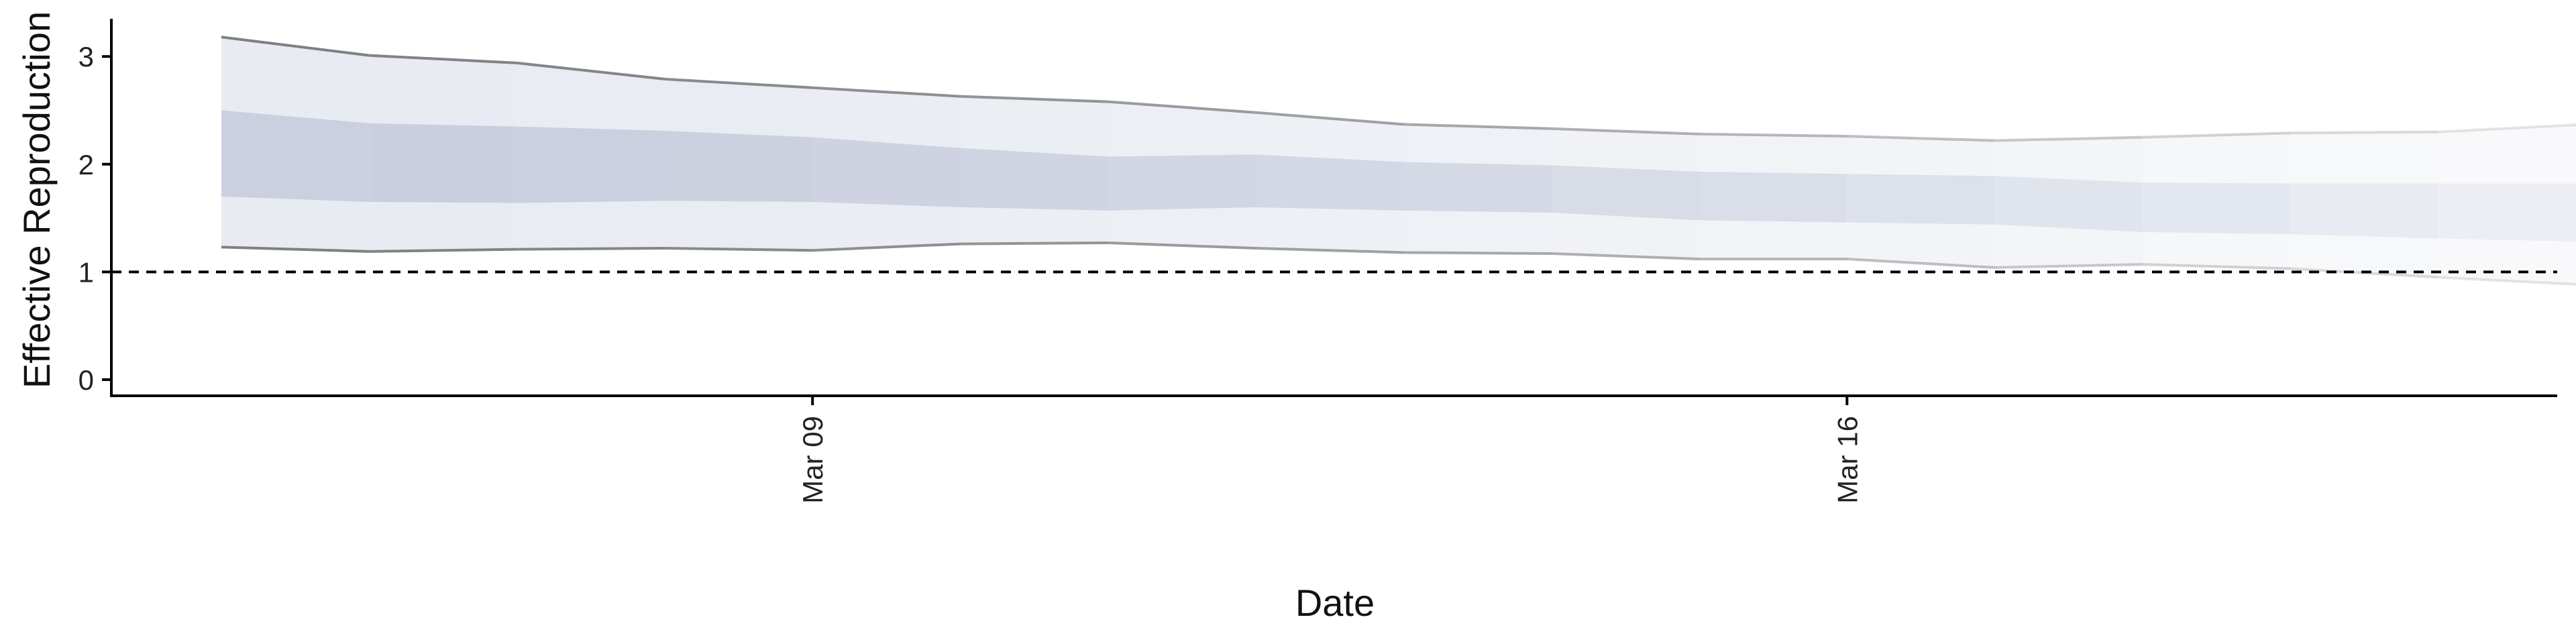 The height and width of the screenshot is (644, 2576). Describe the element at coordinates (1847, 460) in the screenshot. I see `x-tick-label-1: Mar 16` at that location.